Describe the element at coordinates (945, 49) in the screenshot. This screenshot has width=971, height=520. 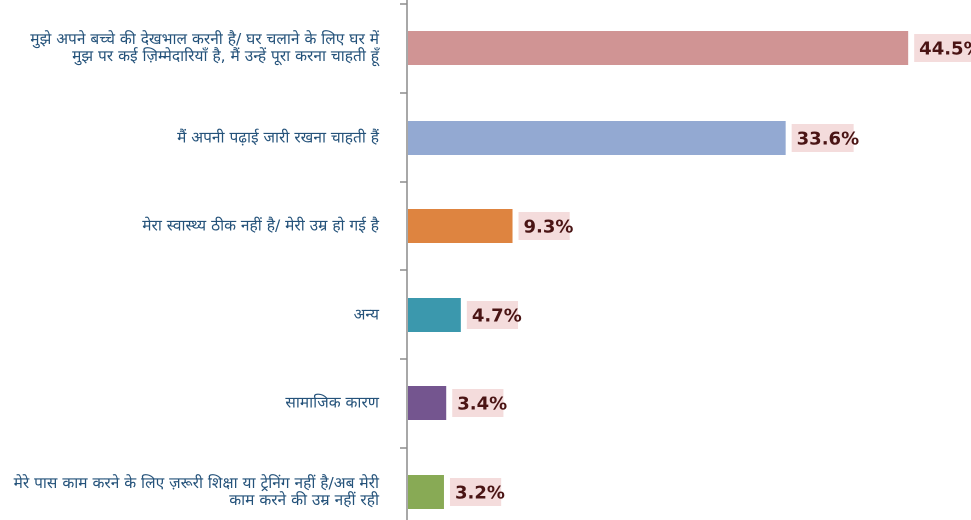
I see `value-label-1: 44.5%` at that location.